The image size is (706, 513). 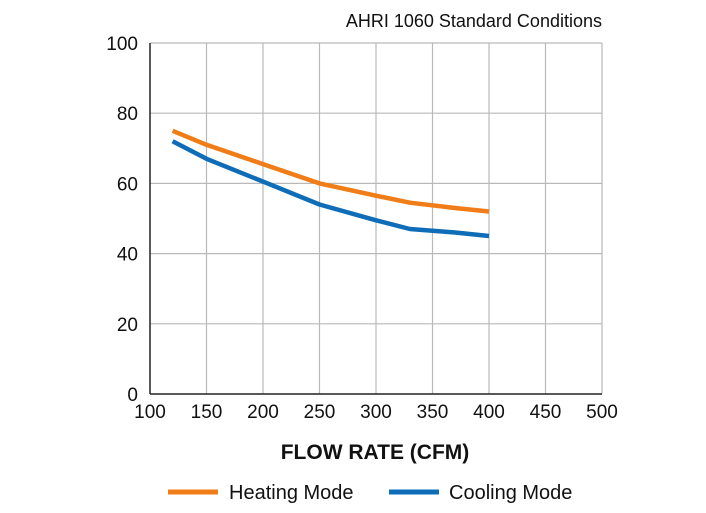 I want to click on legend: Heating Mode Cooling Mode, so click(x=370, y=493).